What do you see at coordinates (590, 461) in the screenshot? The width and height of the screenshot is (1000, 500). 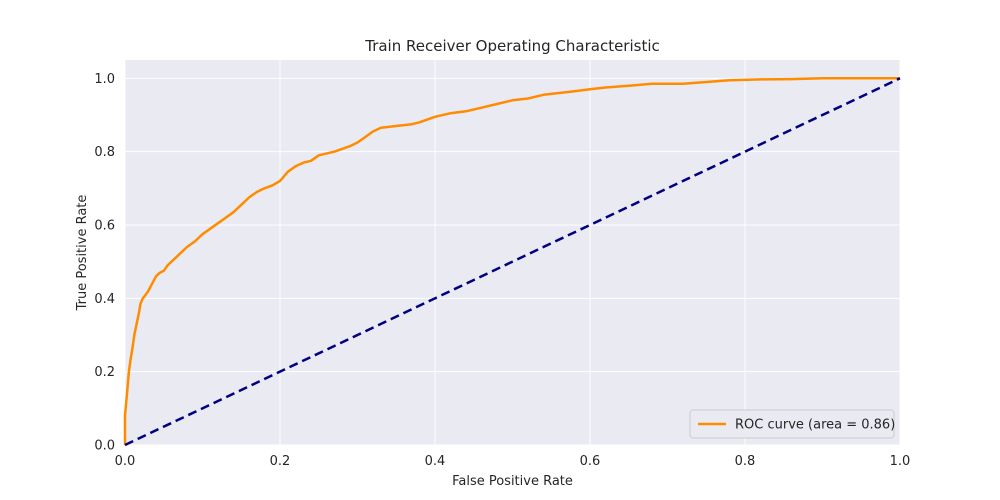 I see `x-tick-label: 0.6` at bounding box center [590, 461].